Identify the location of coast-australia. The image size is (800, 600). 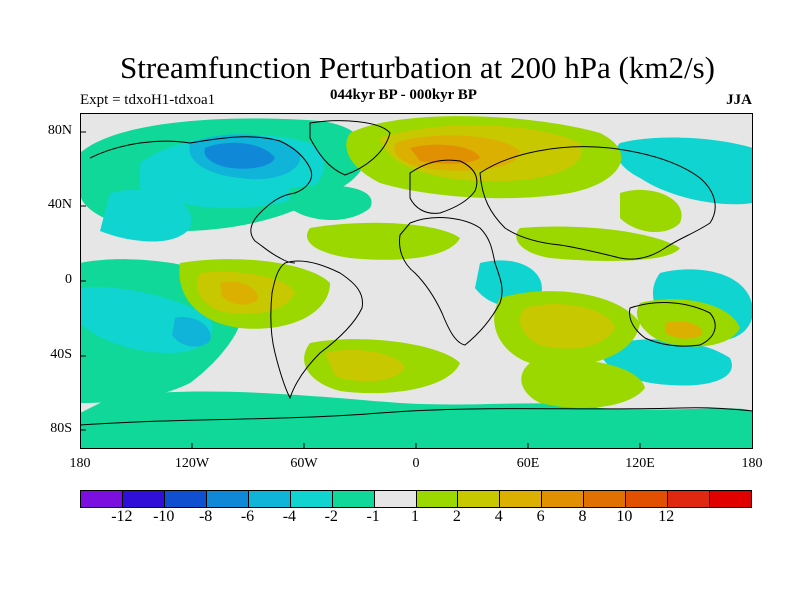
(672, 324).